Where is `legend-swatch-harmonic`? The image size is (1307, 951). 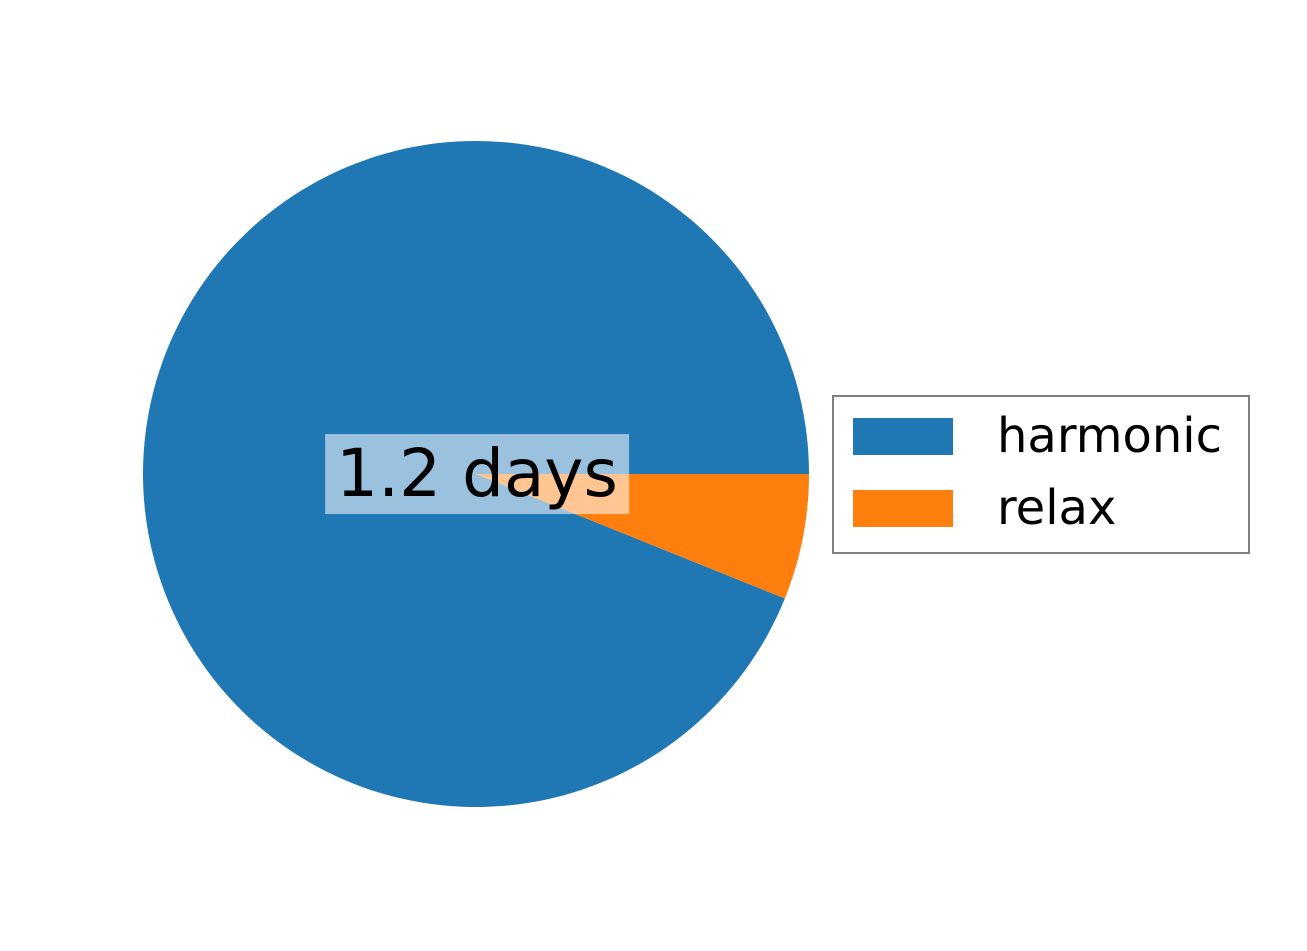
legend-swatch-harmonic is located at coordinates (903, 436).